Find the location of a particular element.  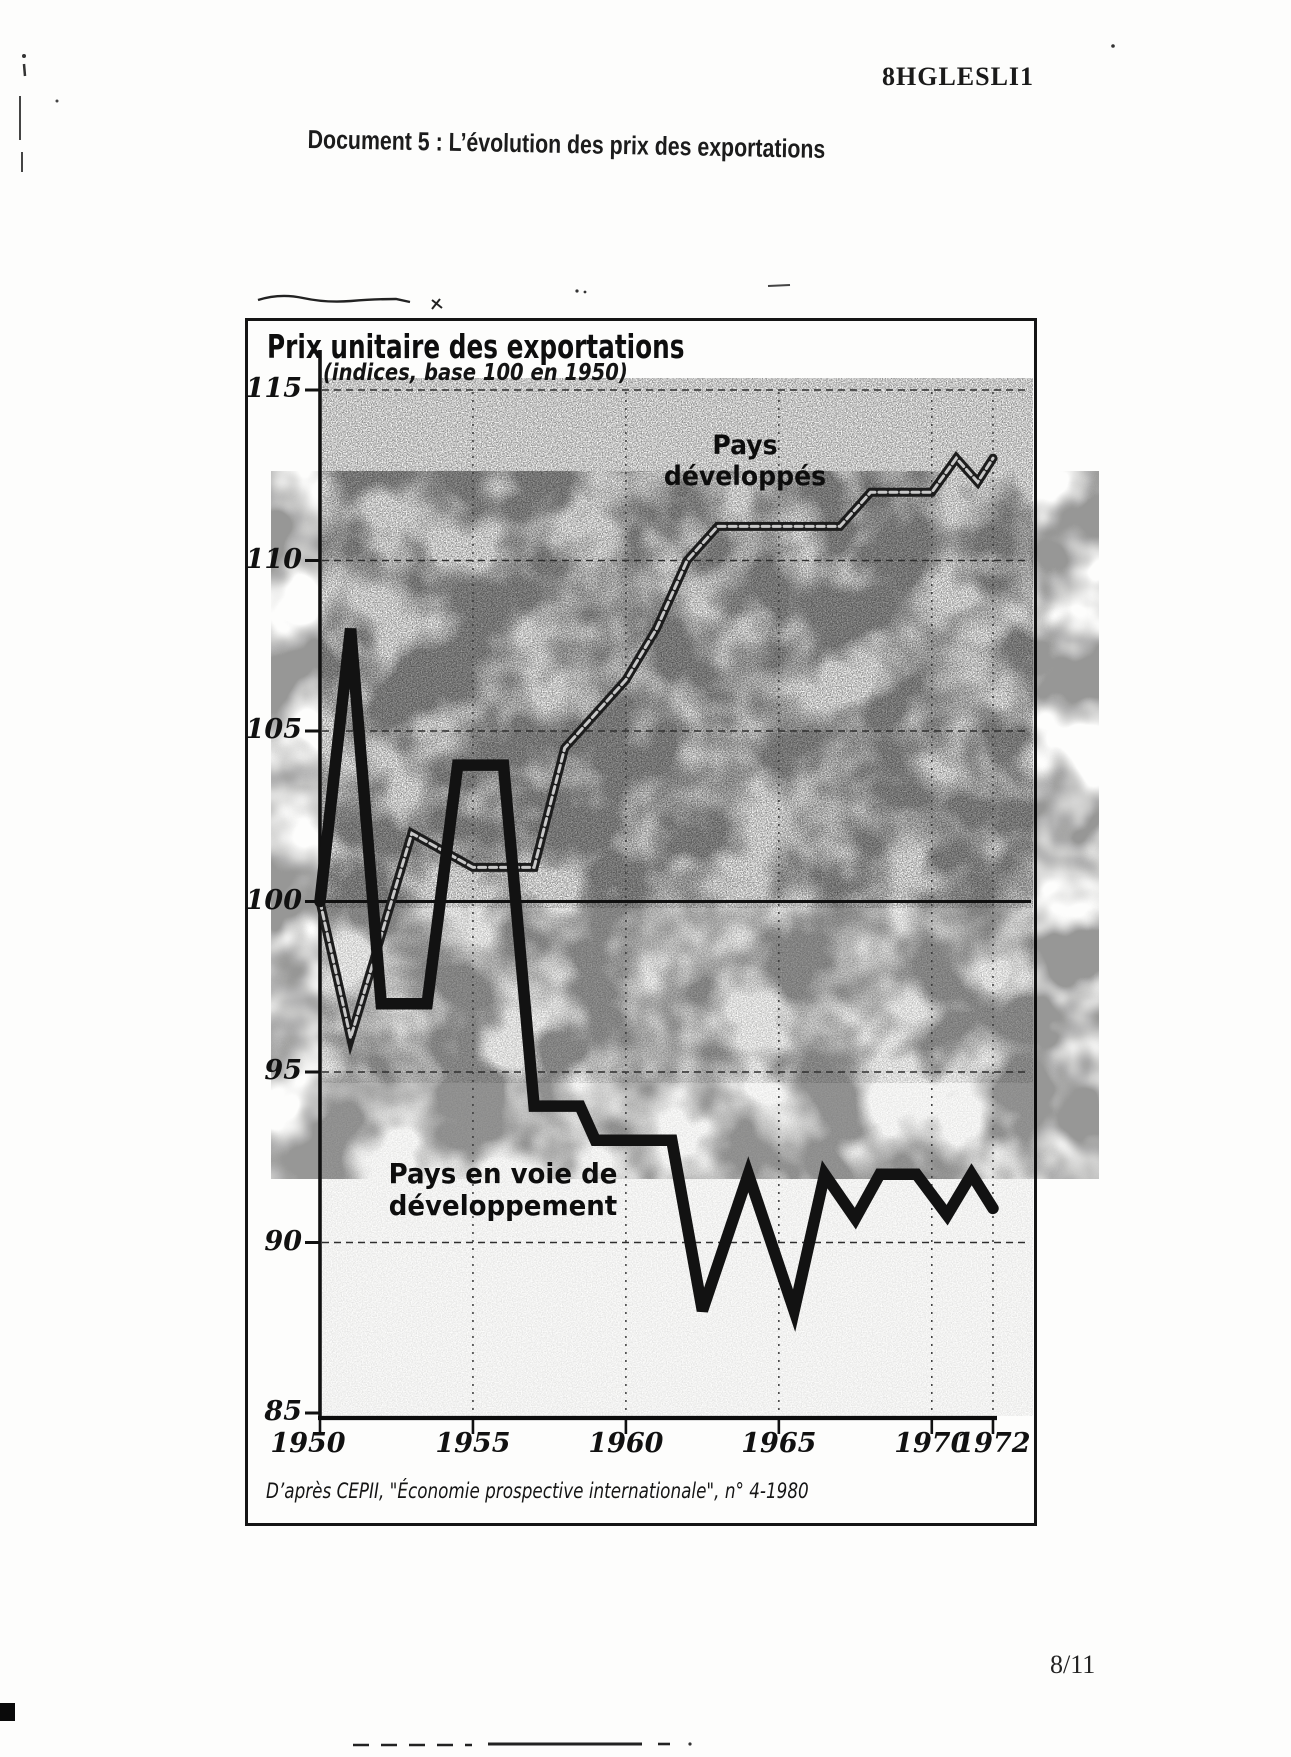

scan-mark-i-stem is located at coordinates (24, 70).